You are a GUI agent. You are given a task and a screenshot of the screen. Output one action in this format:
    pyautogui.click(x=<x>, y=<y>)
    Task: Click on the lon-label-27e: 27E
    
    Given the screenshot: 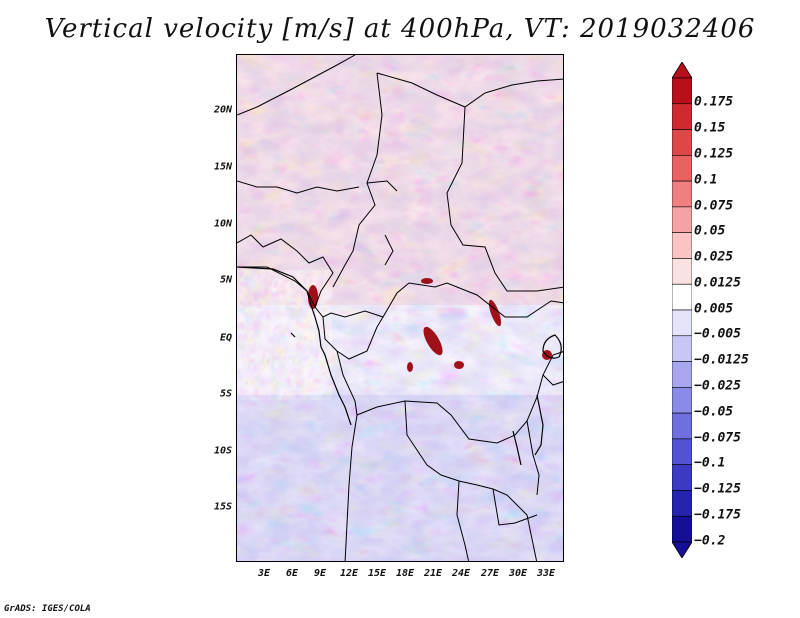 What is the action you would take?
    pyautogui.click(x=490, y=573)
    